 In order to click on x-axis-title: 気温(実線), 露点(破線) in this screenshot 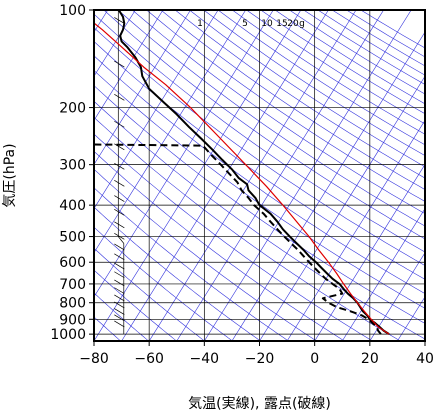, I will do `click(259, 404)`.